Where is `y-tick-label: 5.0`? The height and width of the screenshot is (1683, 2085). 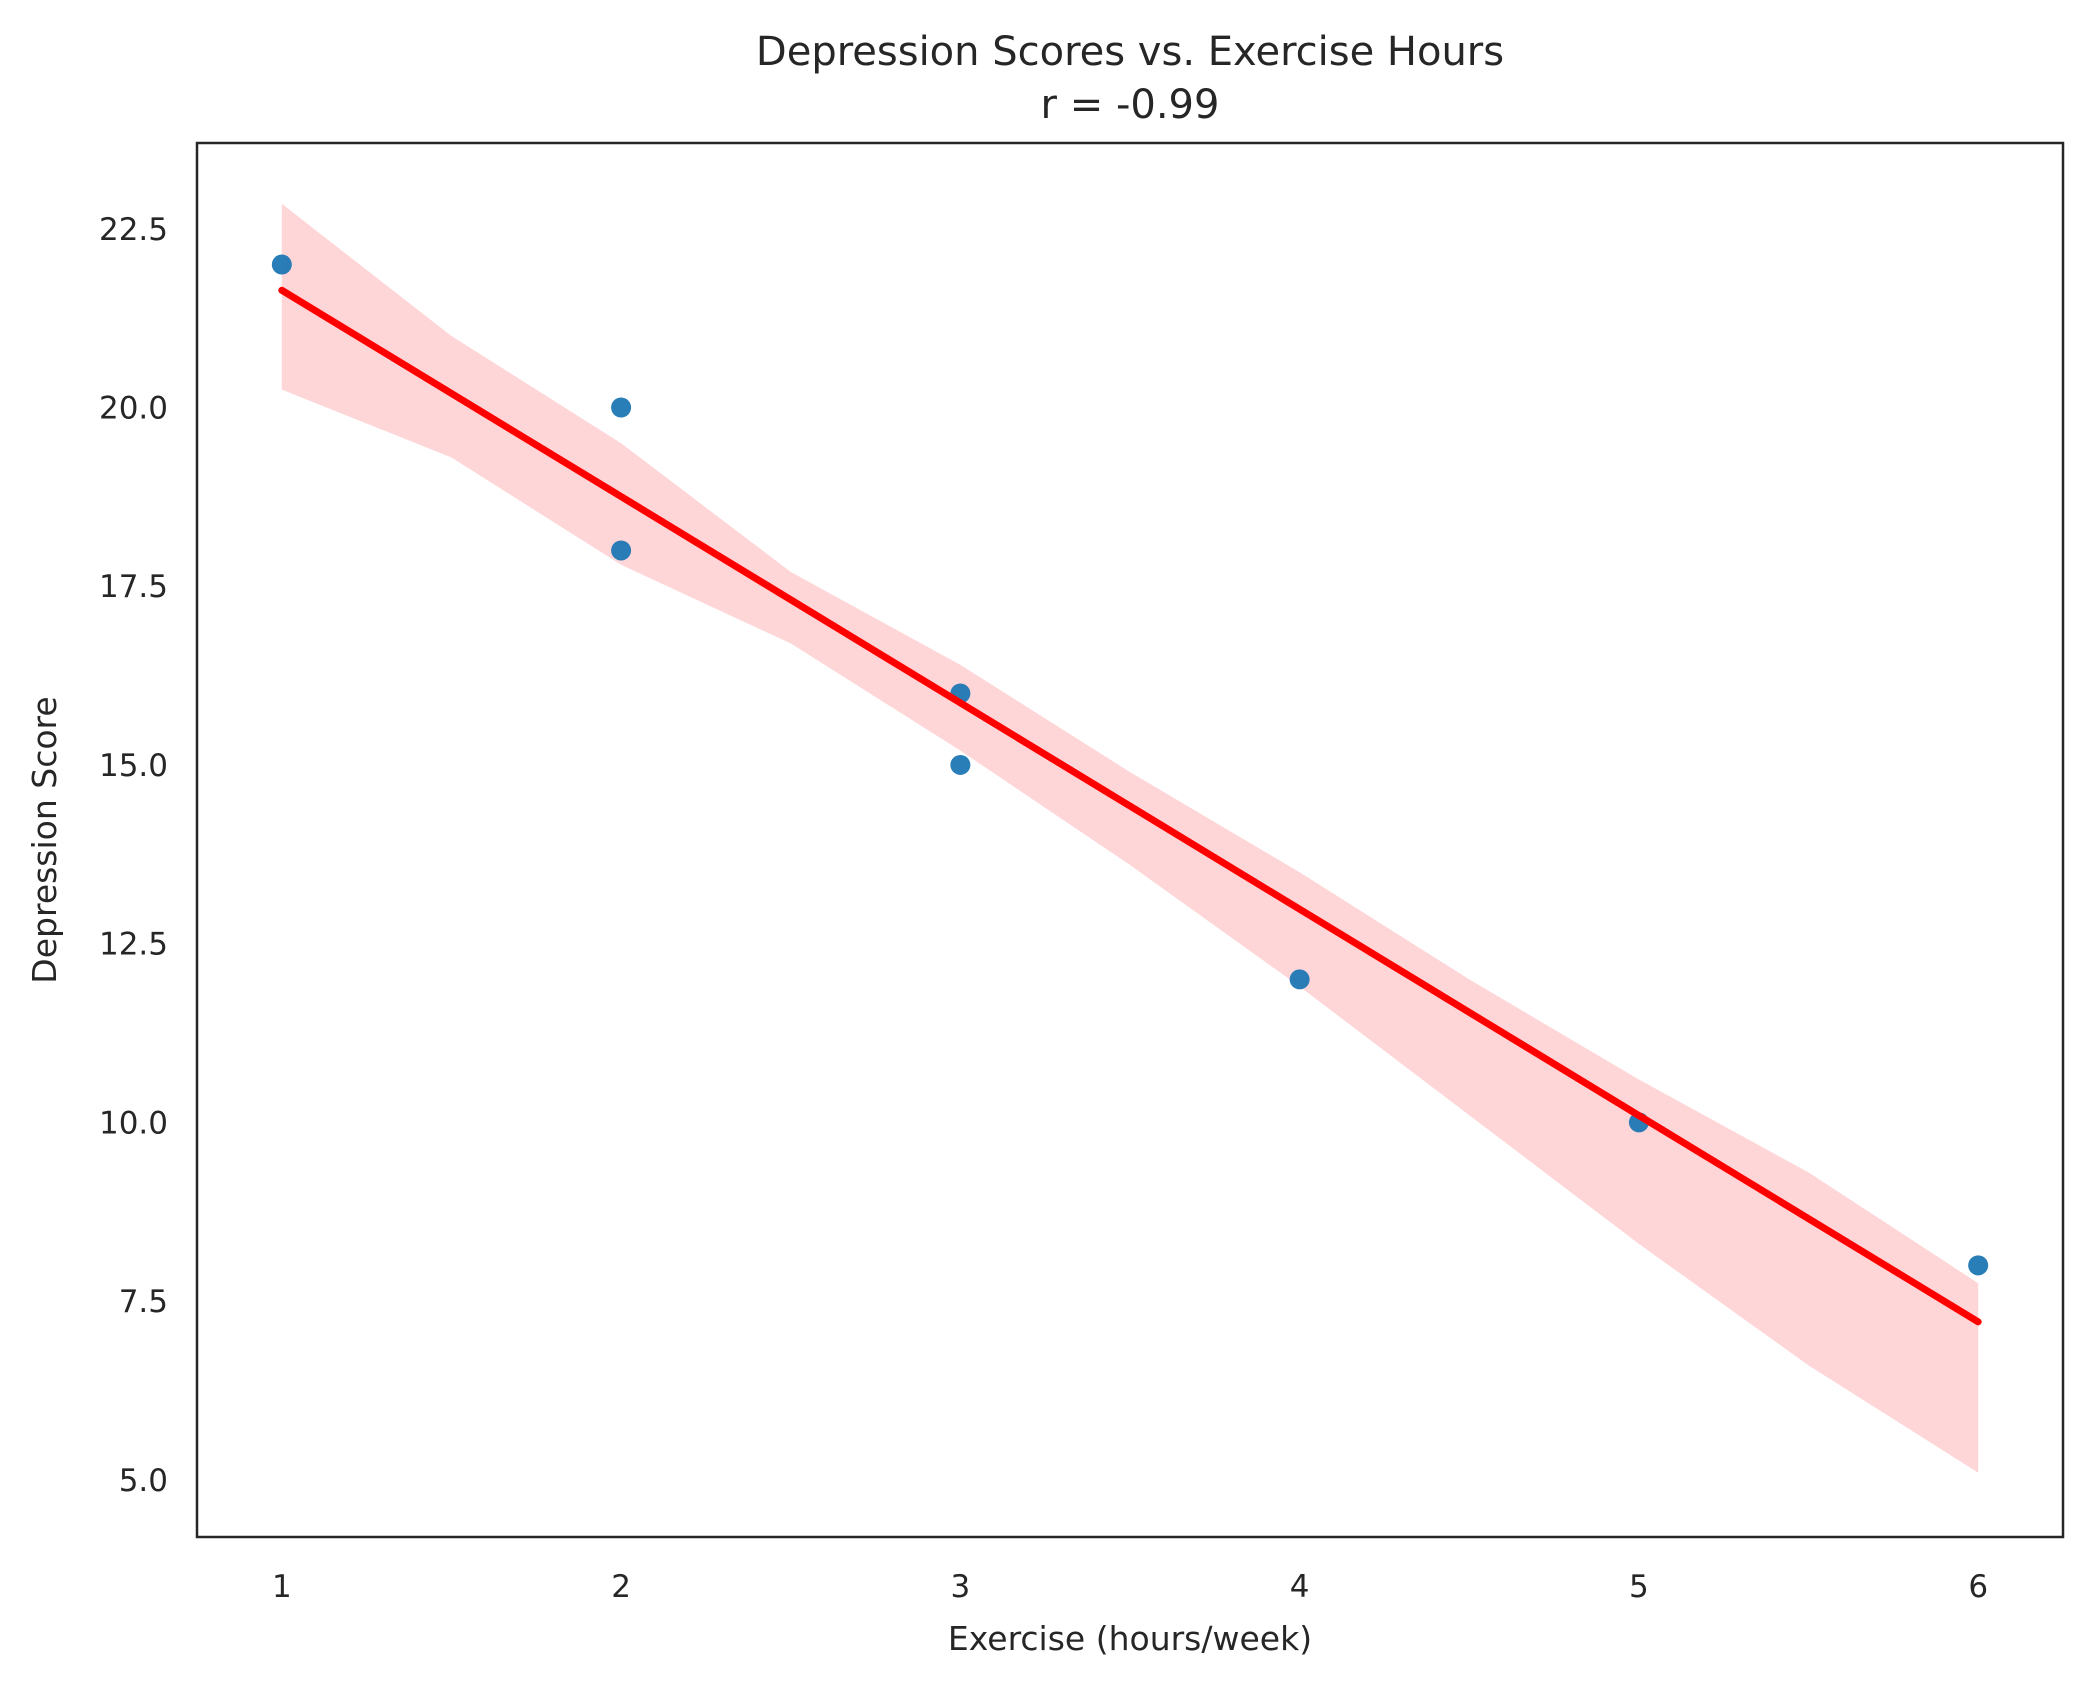 y-tick-label: 5.0 is located at coordinates (143, 1481).